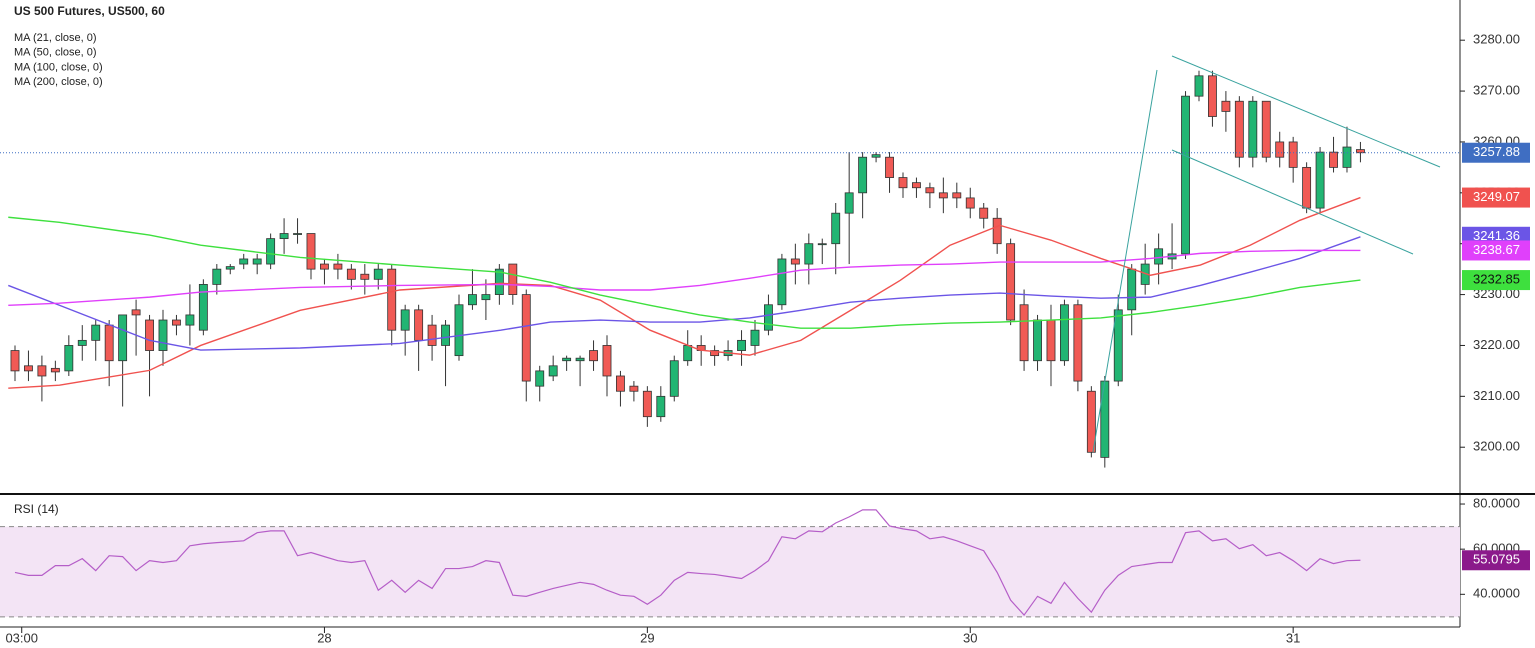 This screenshot has height=648, width=1535. I want to click on y-tick-label: 3210.00, so click(1496, 395).